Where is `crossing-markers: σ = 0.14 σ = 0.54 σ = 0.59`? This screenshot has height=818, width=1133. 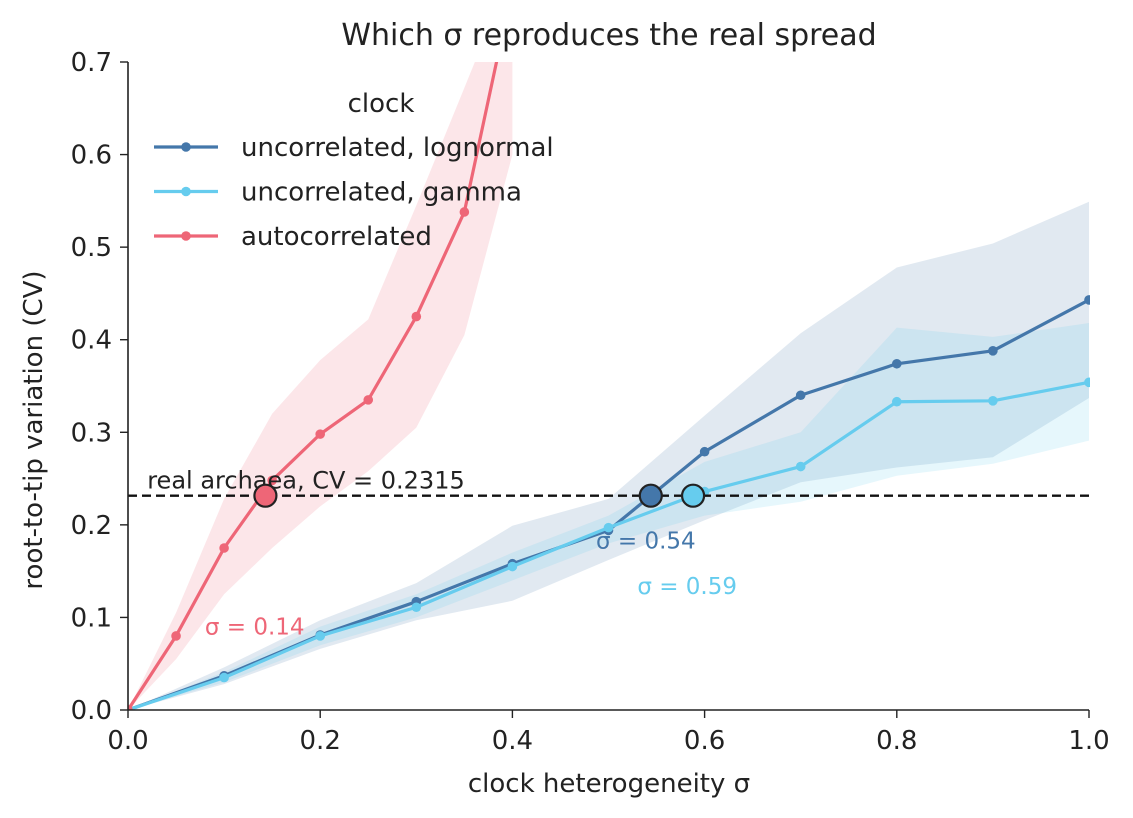 crossing-markers: σ = 0.14 σ = 0.54 σ = 0.59 is located at coordinates (471, 562).